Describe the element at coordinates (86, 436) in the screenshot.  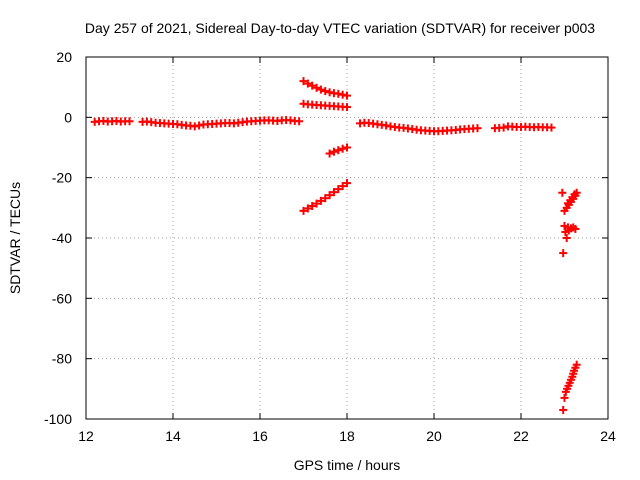
I see `x-tick-label: 12` at that location.